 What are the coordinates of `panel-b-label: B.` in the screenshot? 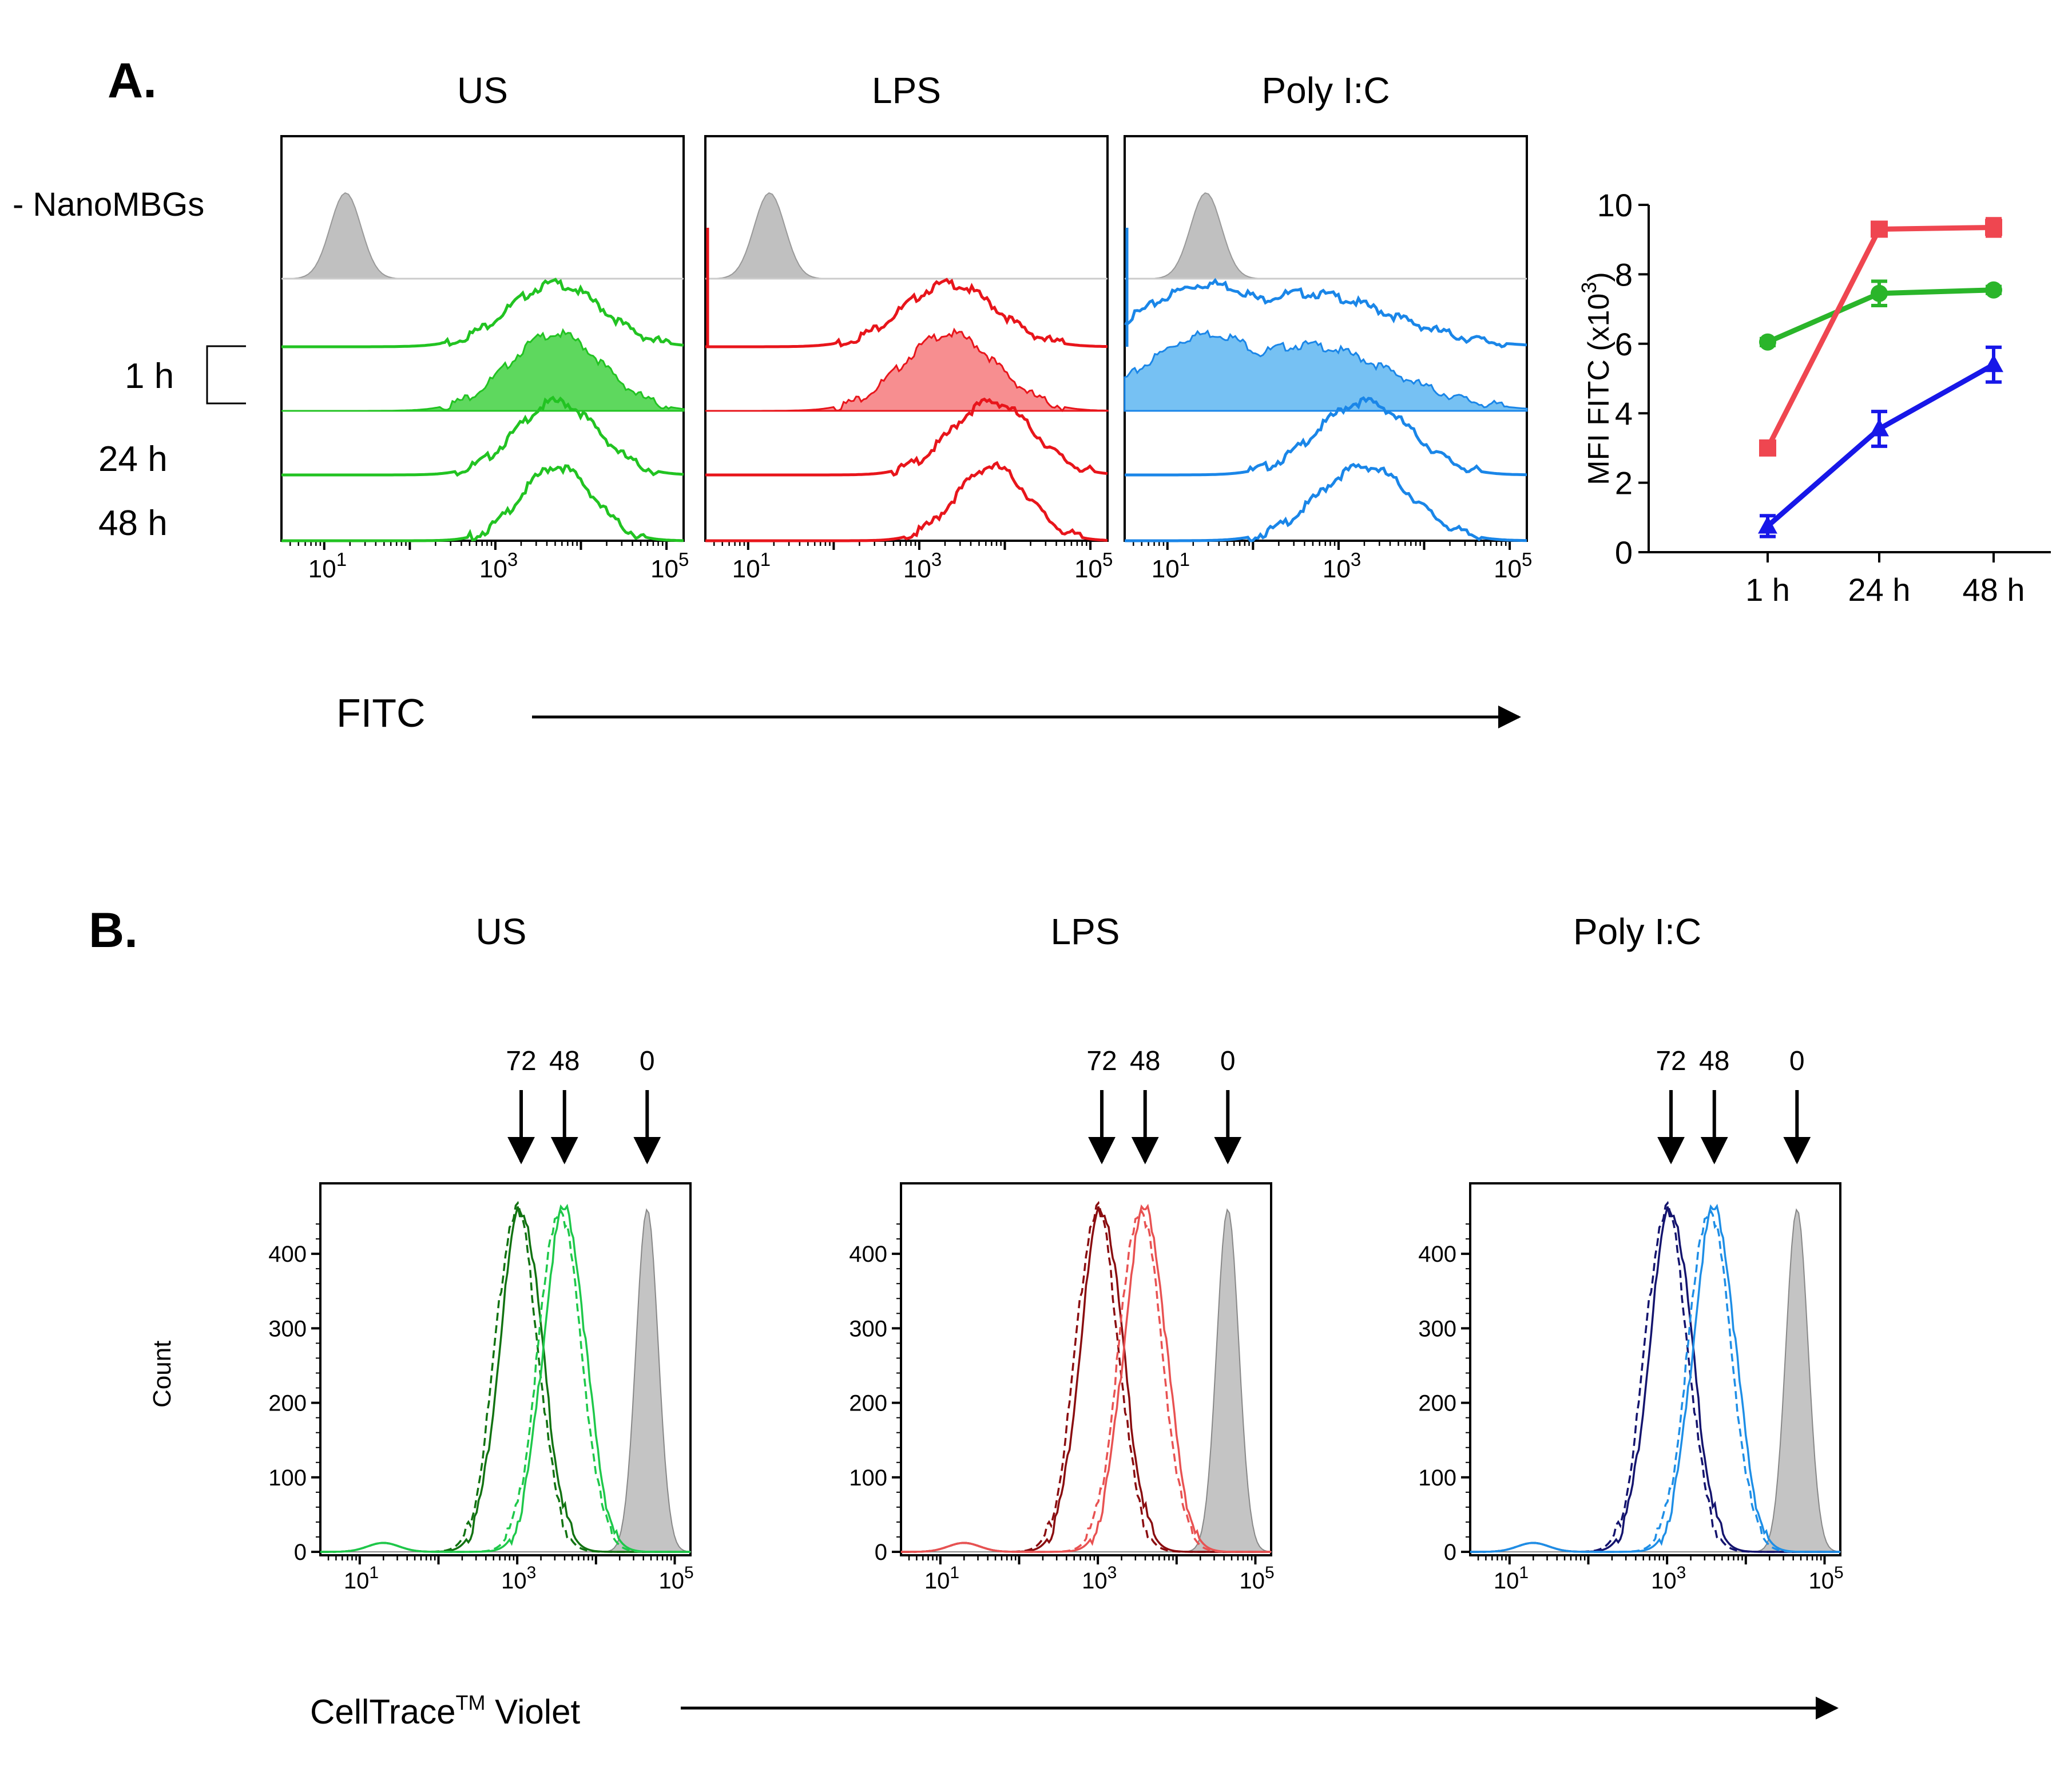 It's located at (113, 931).